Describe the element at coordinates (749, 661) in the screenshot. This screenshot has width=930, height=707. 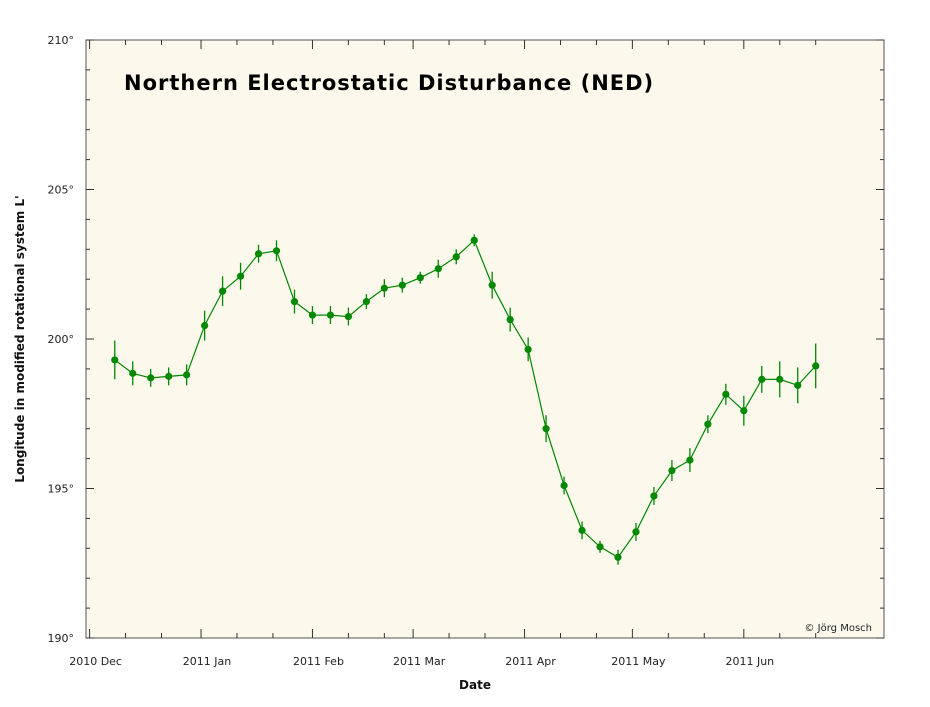
I see `x-tick-label: 2011 Jun` at that location.